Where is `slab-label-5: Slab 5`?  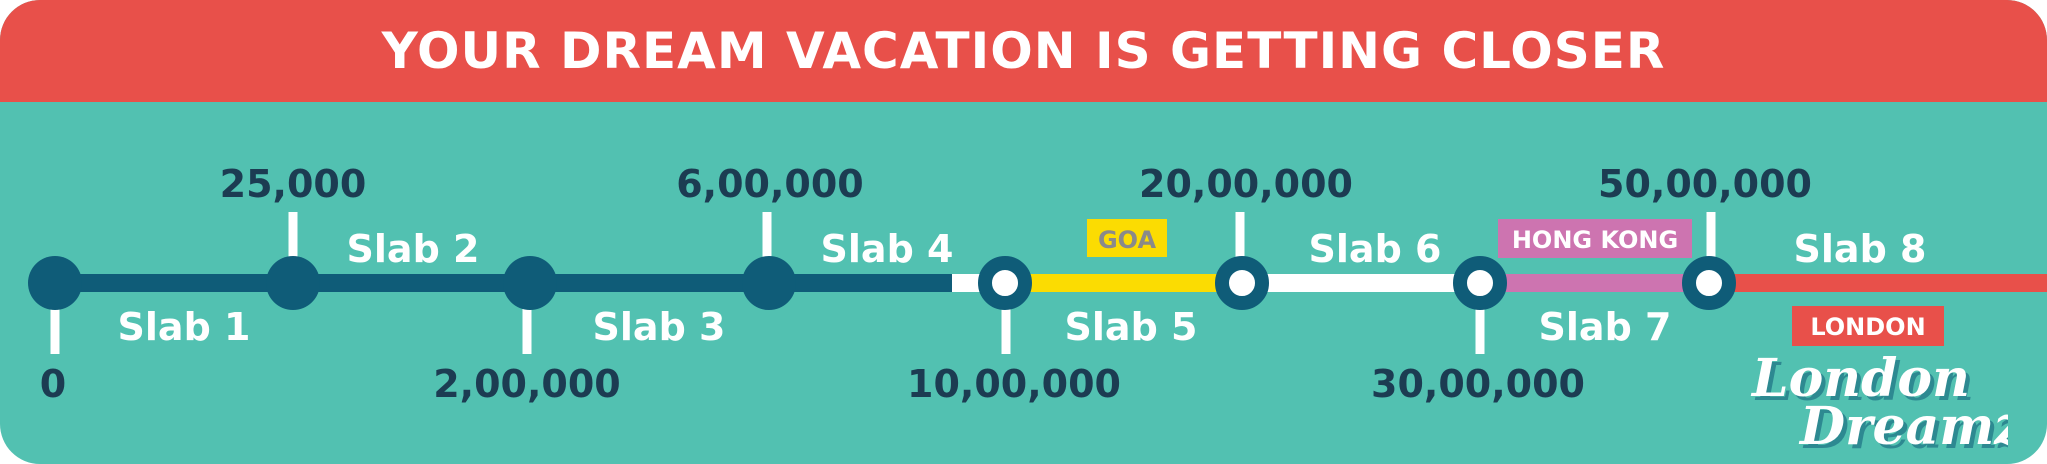
slab-label-5: Slab 5 is located at coordinates (1131, 327).